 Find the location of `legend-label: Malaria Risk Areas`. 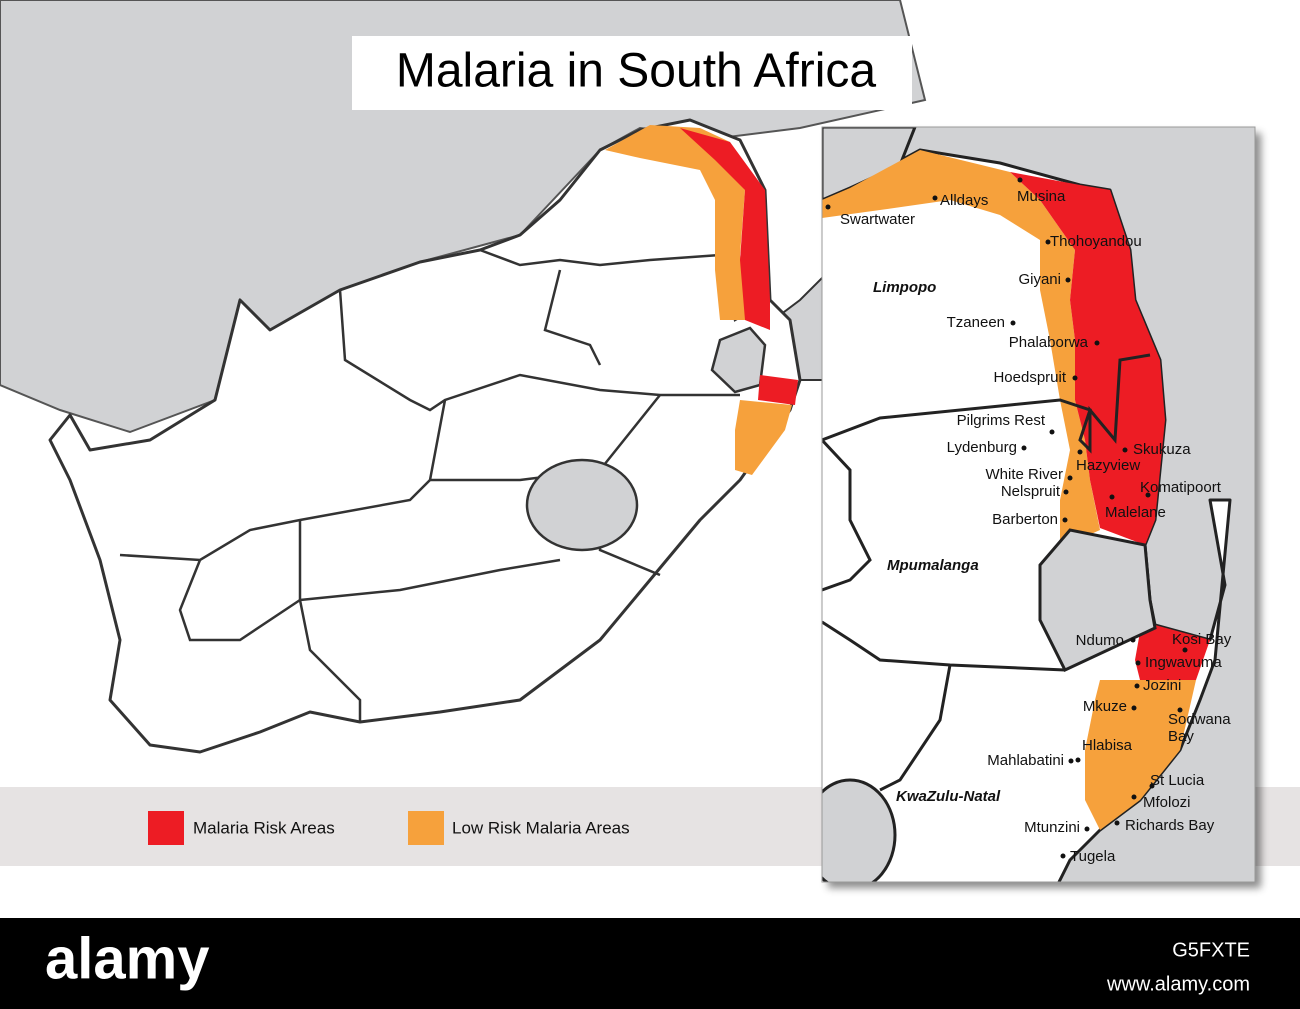

legend-label: Malaria Risk Areas is located at coordinates (264, 827).